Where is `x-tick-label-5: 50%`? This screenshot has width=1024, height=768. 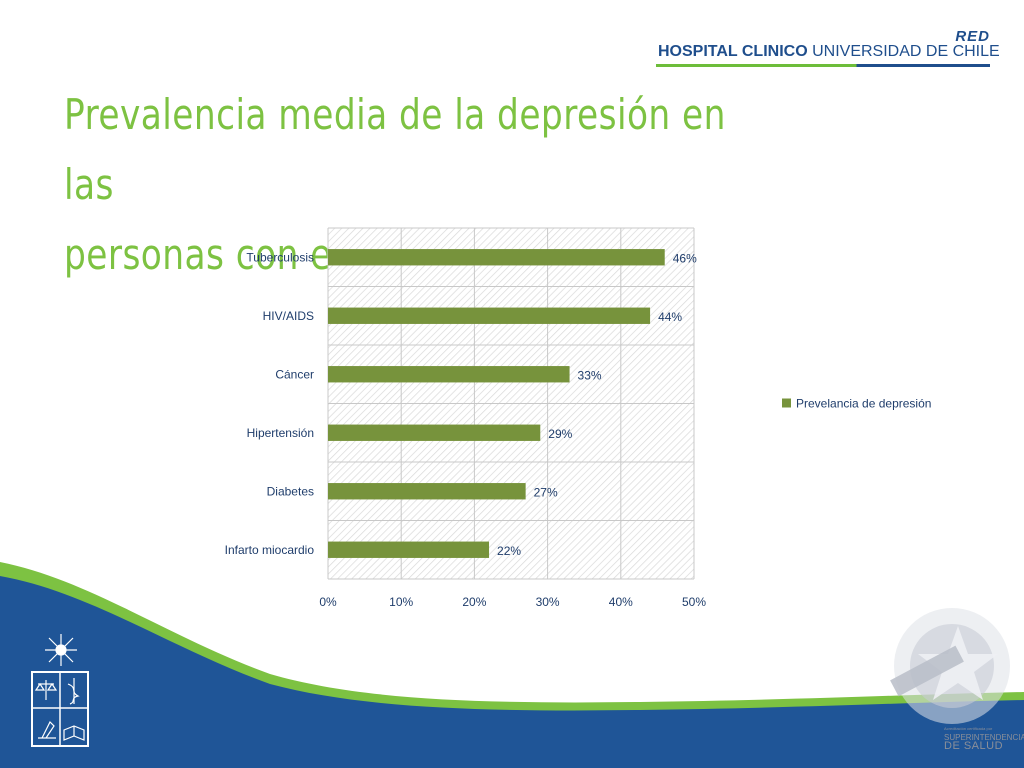
x-tick-label-5: 50% is located at coordinates (694, 602).